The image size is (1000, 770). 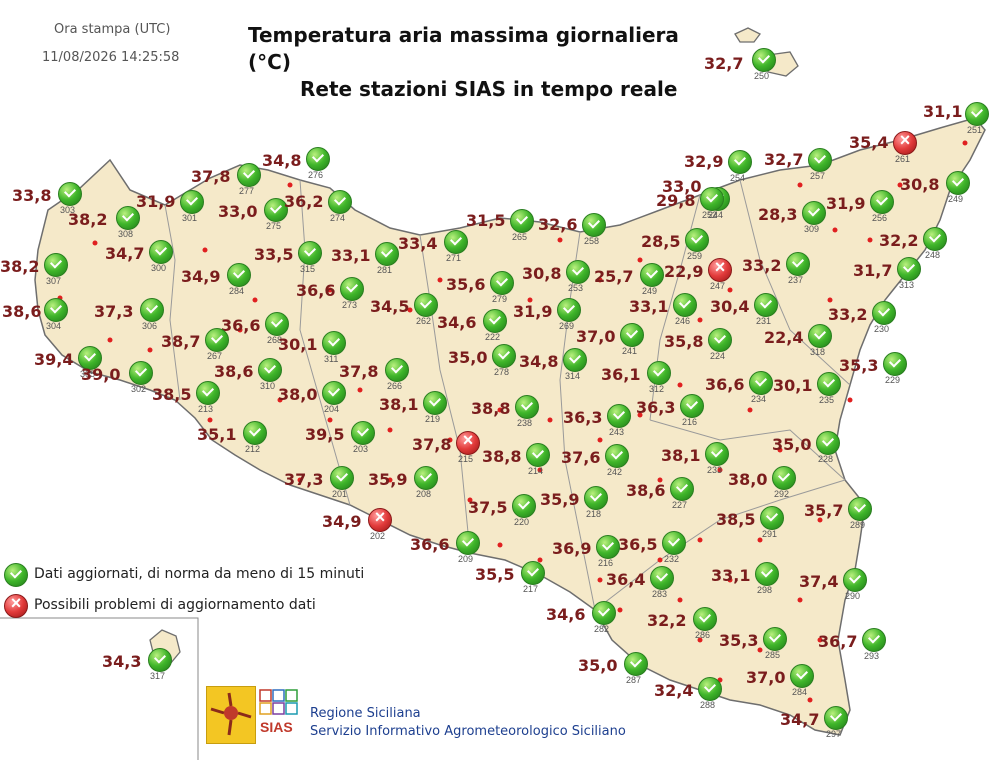 What do you see at coordinates (882, 329) in the screenshot?
I see `station-code: 230` at bounding box center [882, 329].